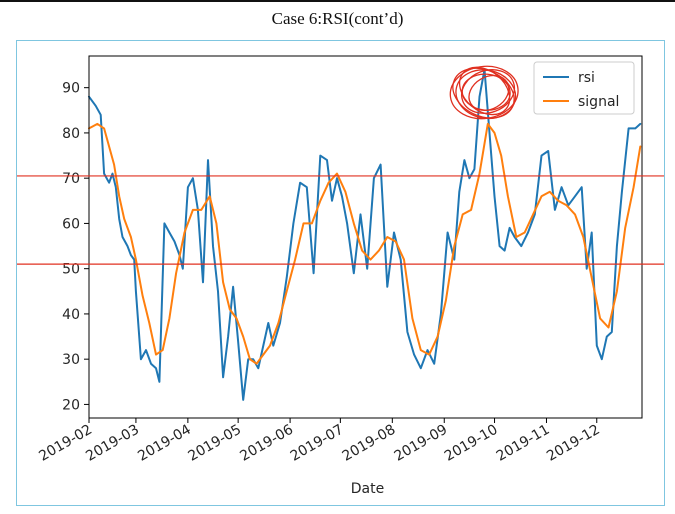  What do you see at coordinates (71, 134) in the screenshot?
I see `y-tick-label: 80` at bounding box center [71, 134].